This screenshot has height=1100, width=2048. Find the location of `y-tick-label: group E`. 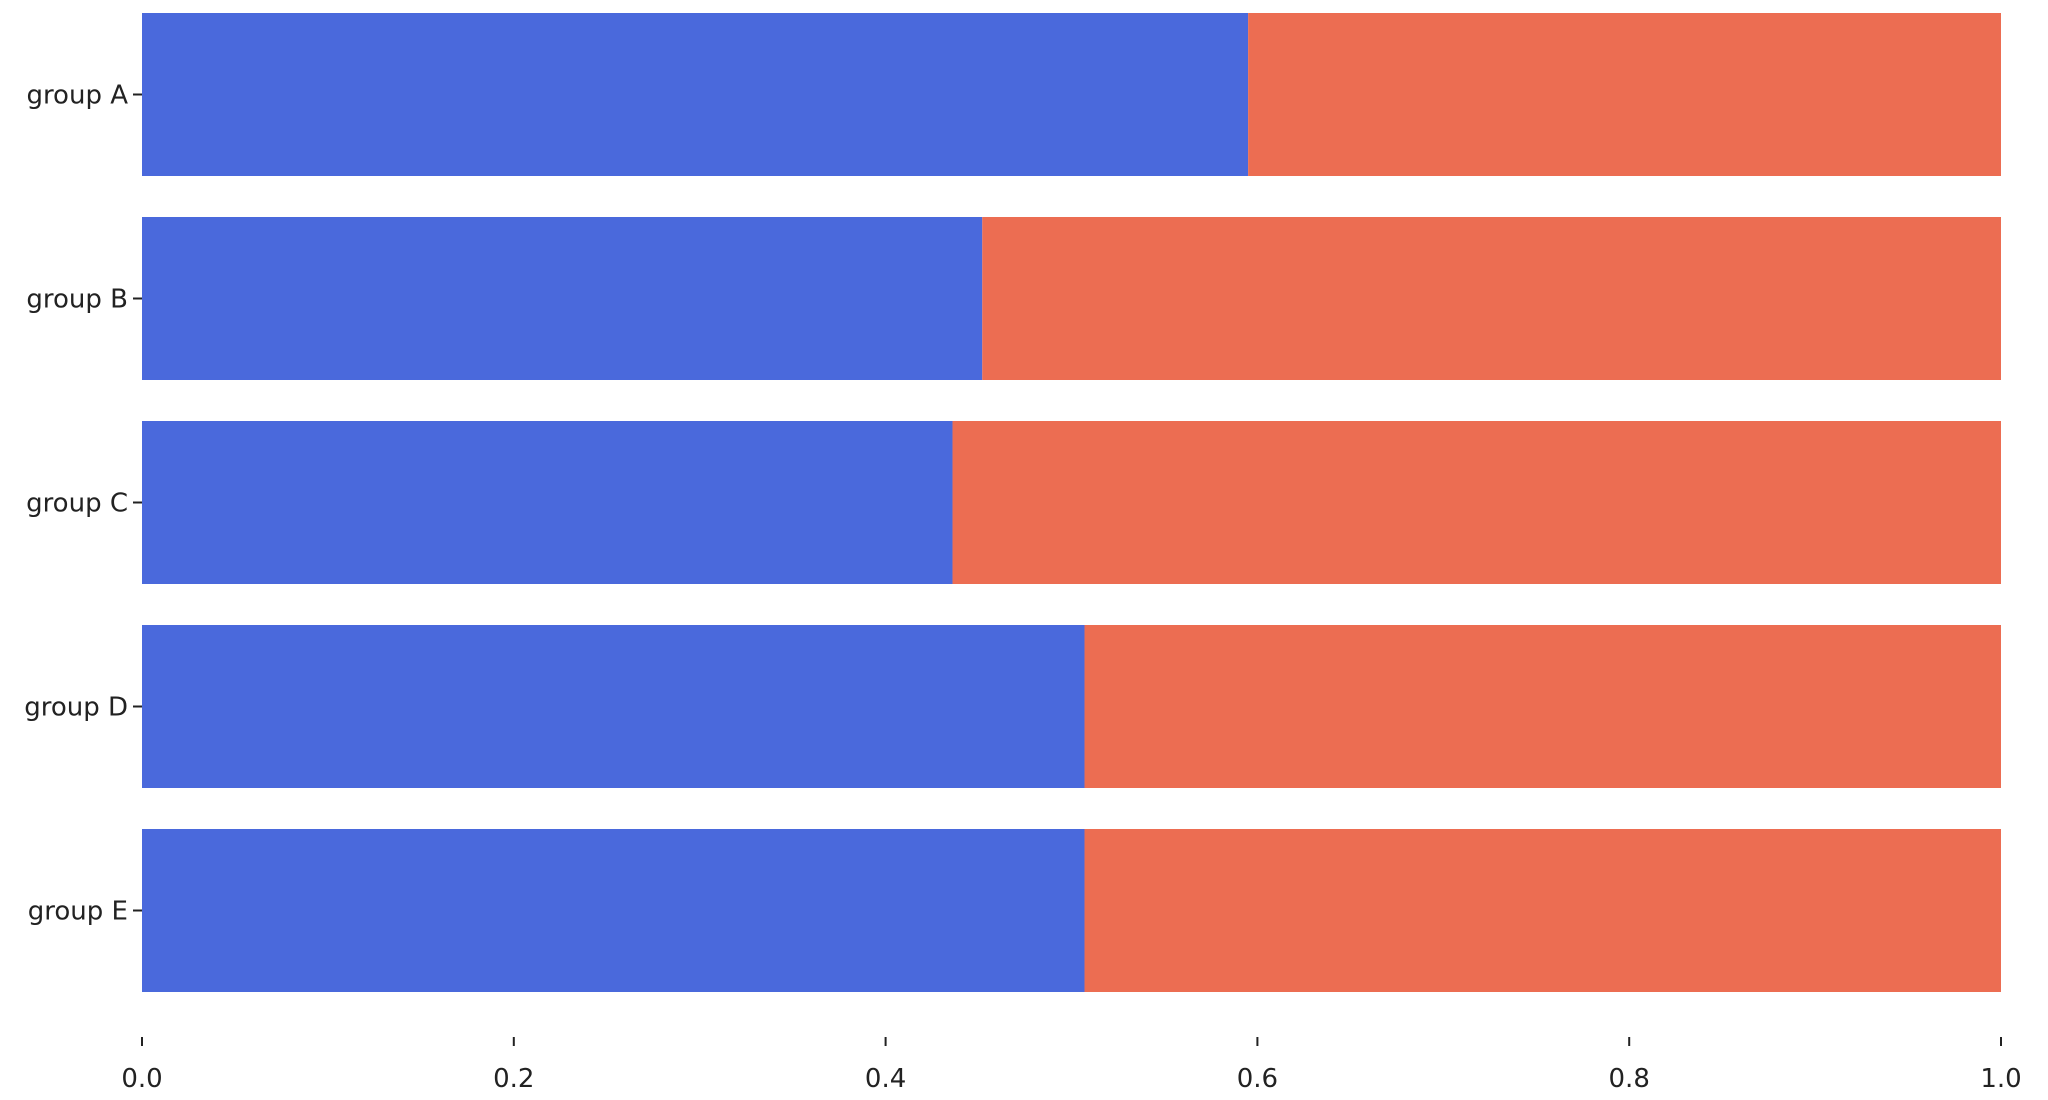

y-tick-label: group E is located at coordinates (78, 912).